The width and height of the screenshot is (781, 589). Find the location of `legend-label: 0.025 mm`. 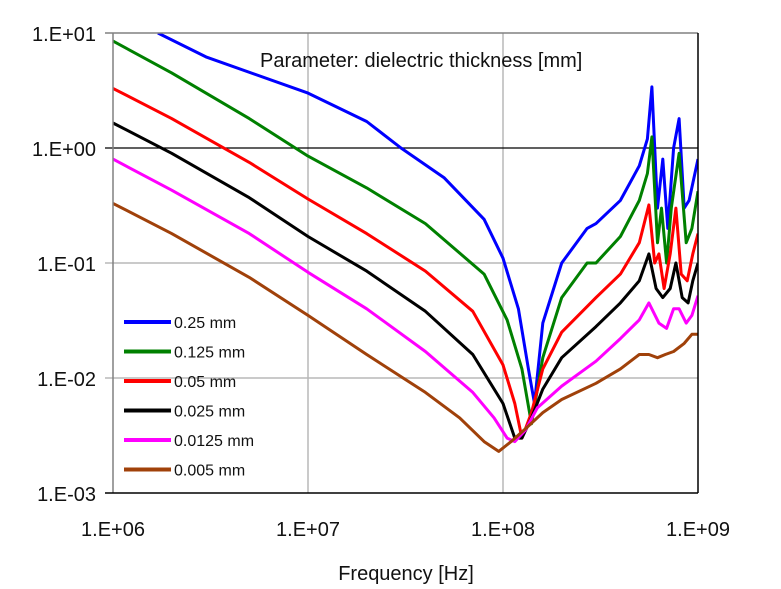

legend-label: 0.025 mm is located at coordinates (209, 412).